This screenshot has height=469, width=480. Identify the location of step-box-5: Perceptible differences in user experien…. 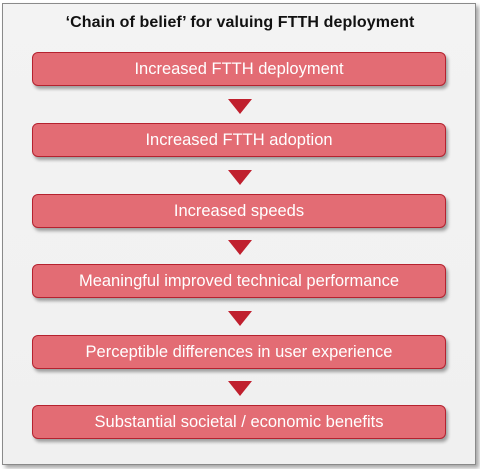
(239, 352).